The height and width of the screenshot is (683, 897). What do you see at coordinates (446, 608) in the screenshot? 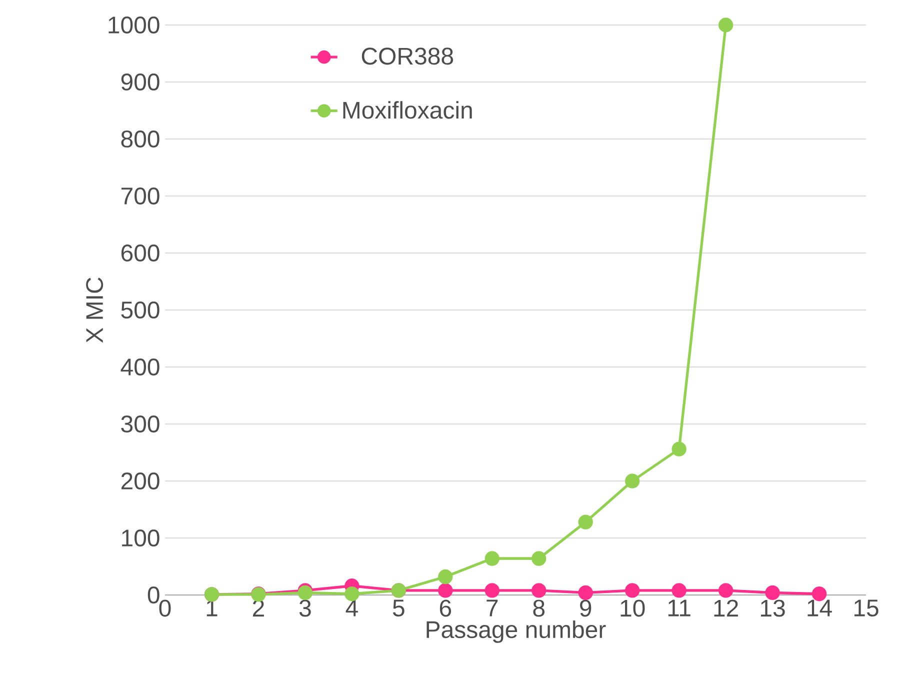
I see `x-tick-label: 6` at bounding box center [446, 608].